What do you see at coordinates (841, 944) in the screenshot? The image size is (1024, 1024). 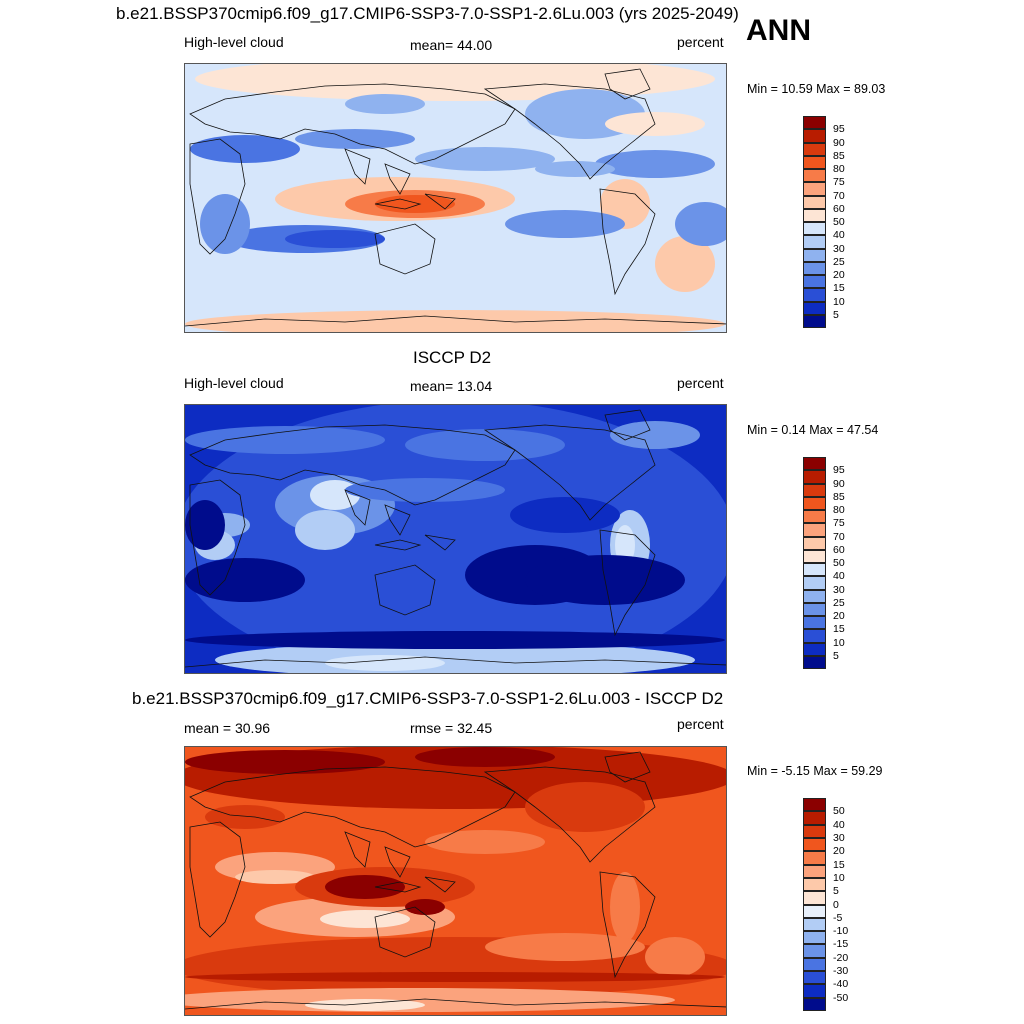 I see `colorbar-tick-label: -15` at bounding box center [841, 944].